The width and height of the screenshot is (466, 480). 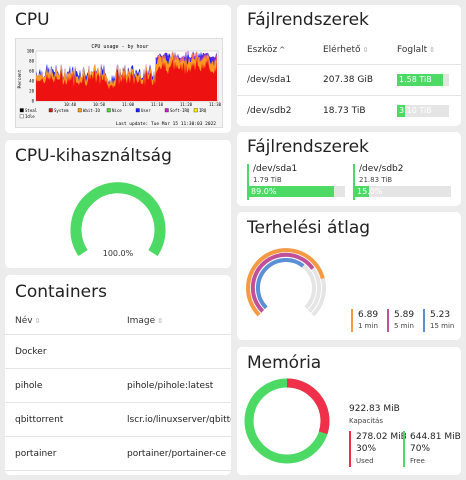 What do you see at coordinates (146, 110) in the screenshot?
I see `legend-label: User` at bounding box center [146, 110].